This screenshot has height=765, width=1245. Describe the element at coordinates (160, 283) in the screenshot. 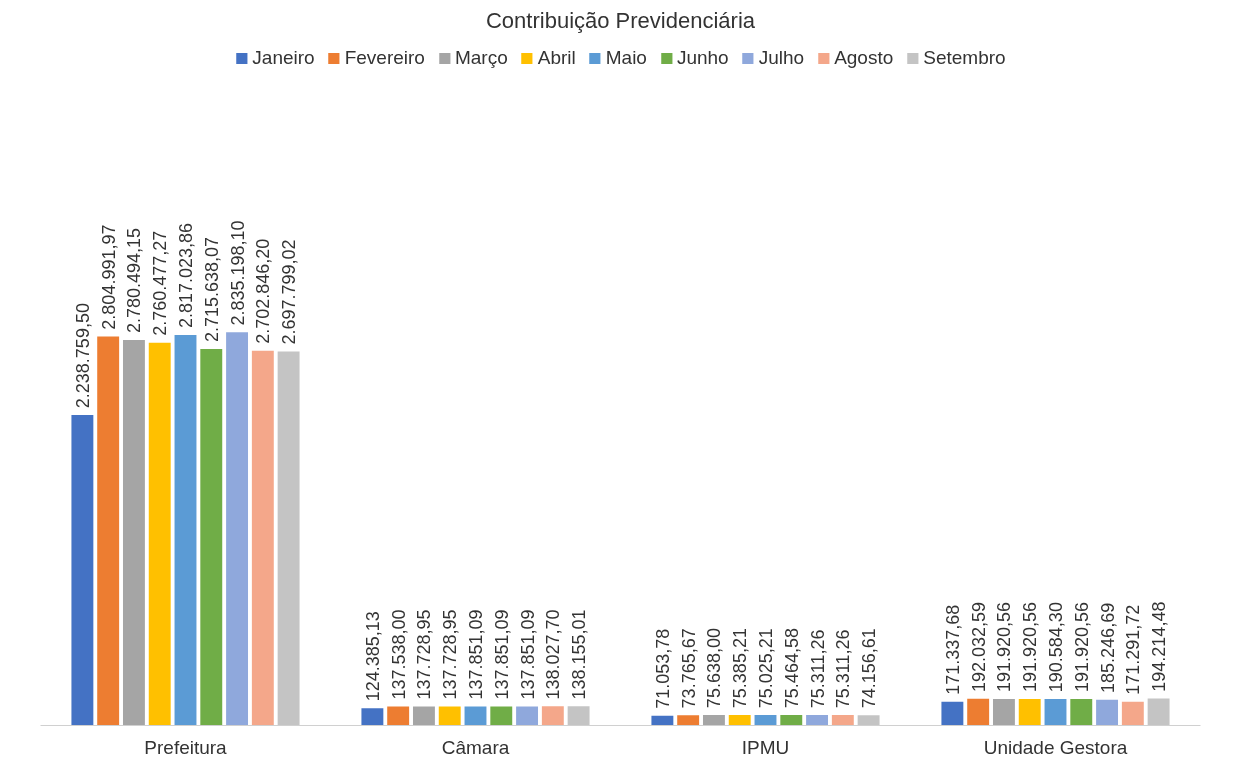

I see `data-label: 2.760.477,27` at that location.